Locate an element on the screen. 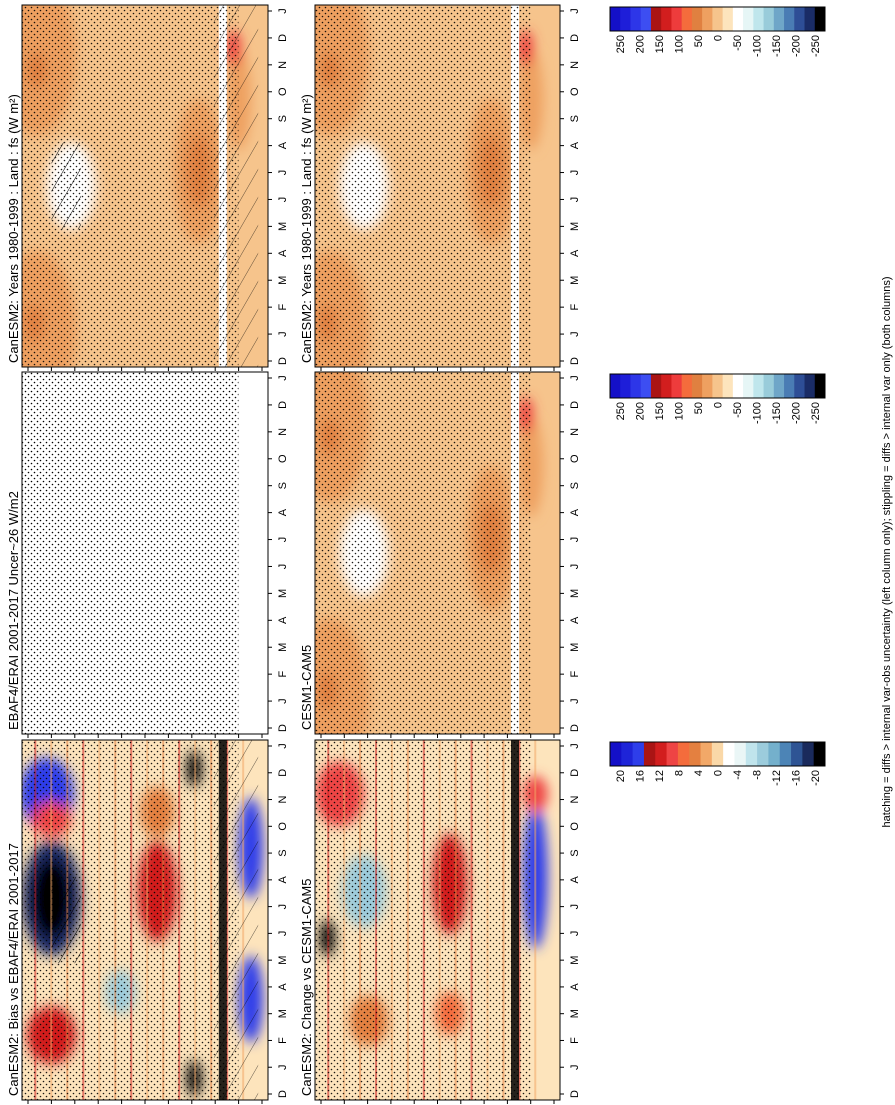 Image resolution: width=895 pixels, height=1105 pixels. colorbar-tick-label: 4 is located at coordinates (699, 773).